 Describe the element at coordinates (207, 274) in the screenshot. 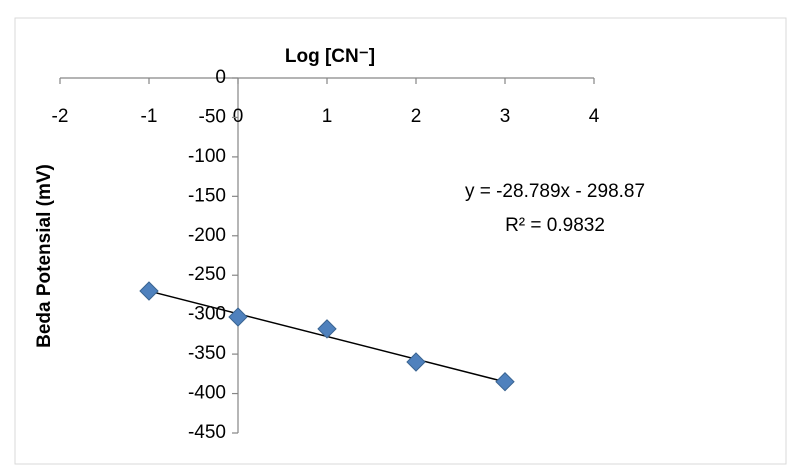

I see `y-tick-label: -250` at that location.